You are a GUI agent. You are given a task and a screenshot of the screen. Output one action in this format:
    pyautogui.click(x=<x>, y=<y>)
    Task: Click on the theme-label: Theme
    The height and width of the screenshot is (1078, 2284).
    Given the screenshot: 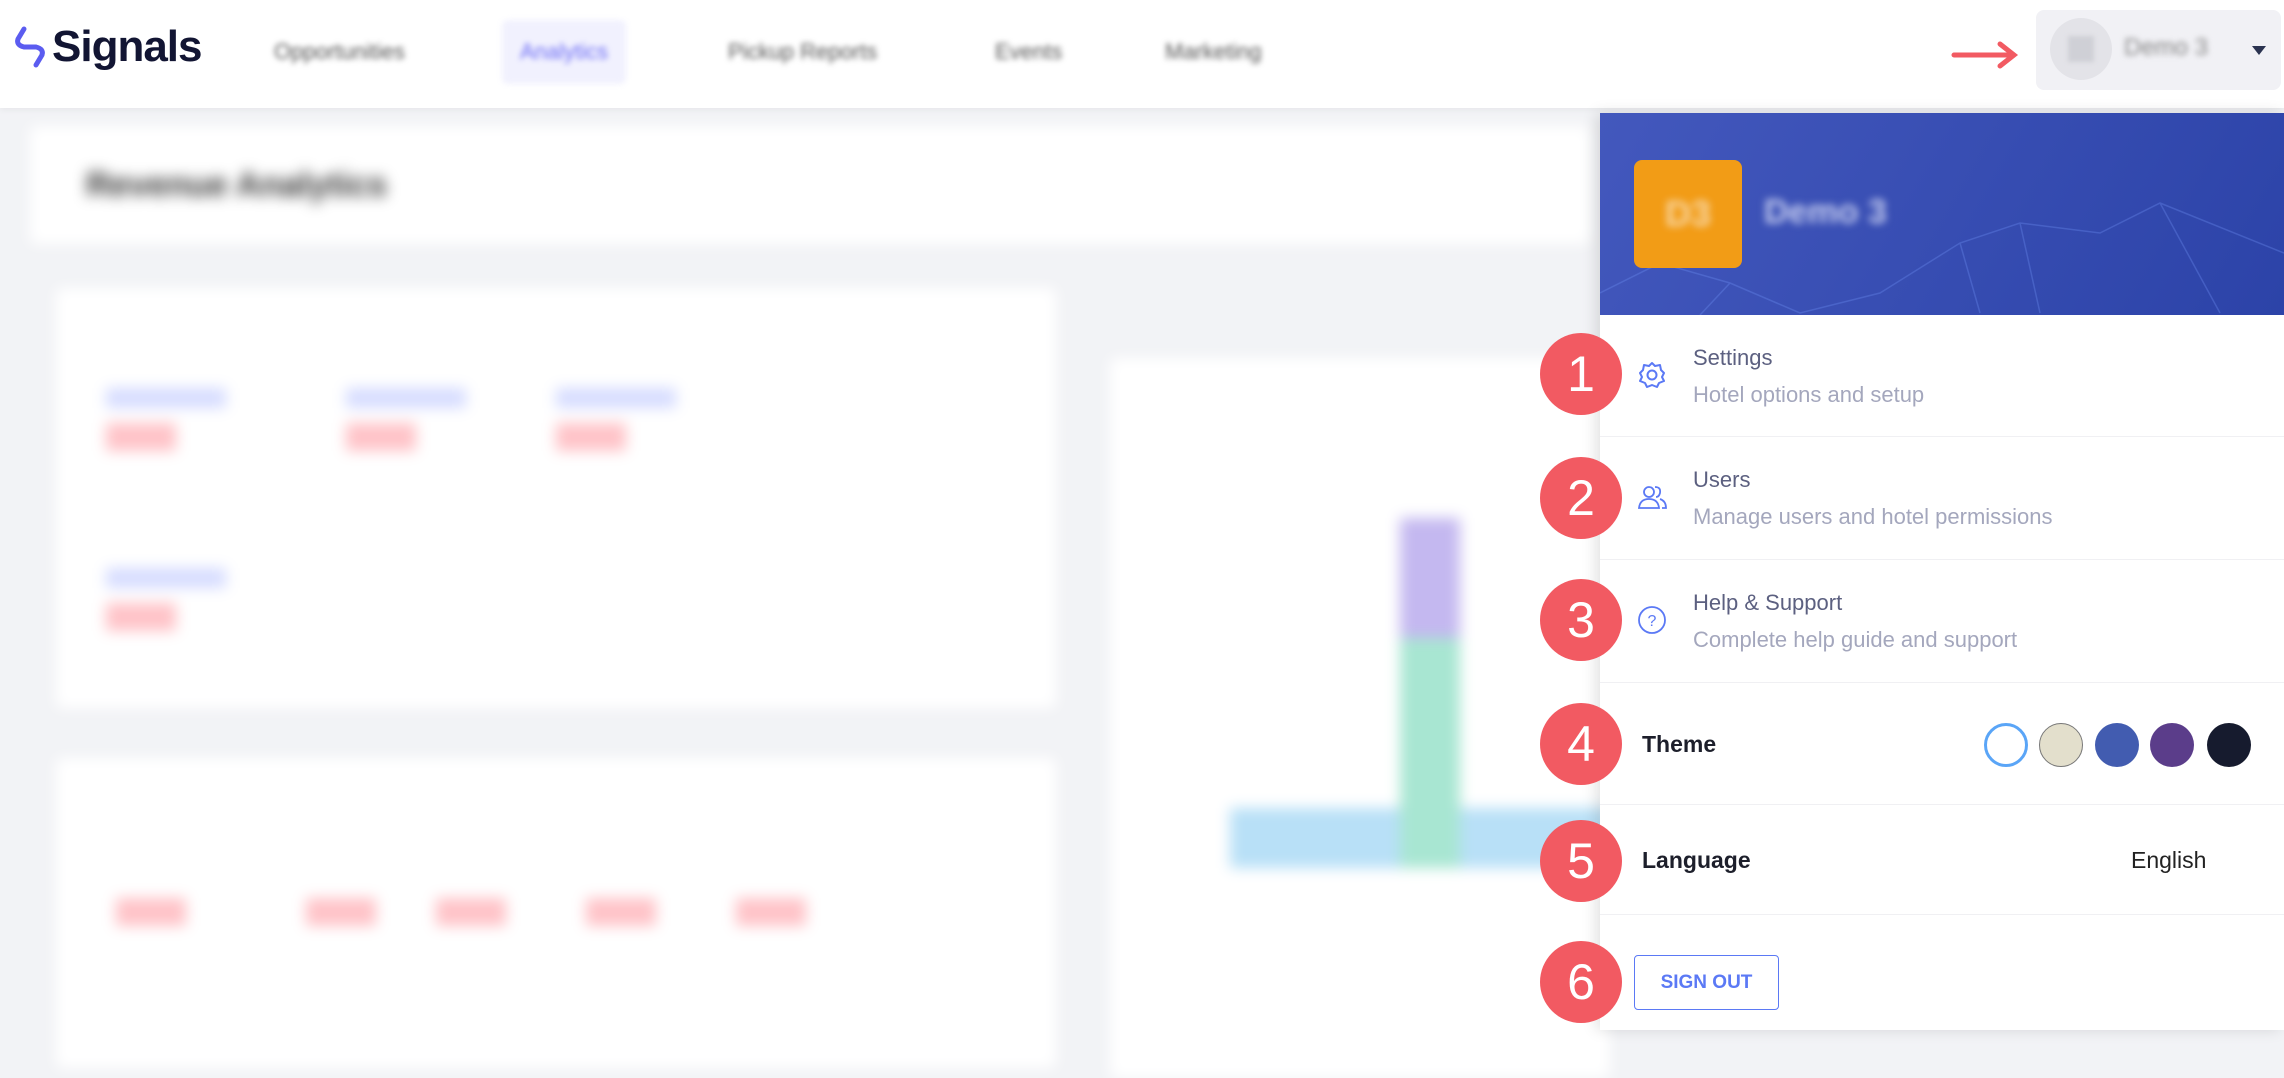 What is the action you would take?
    pyautogui.click(x=1679, y=744)
    